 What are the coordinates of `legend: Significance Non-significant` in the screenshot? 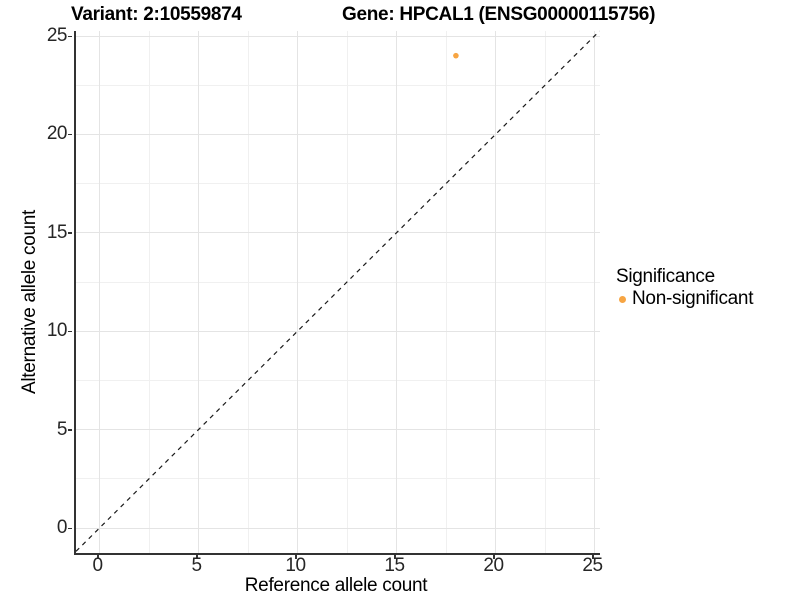 It's located at (684, 288).